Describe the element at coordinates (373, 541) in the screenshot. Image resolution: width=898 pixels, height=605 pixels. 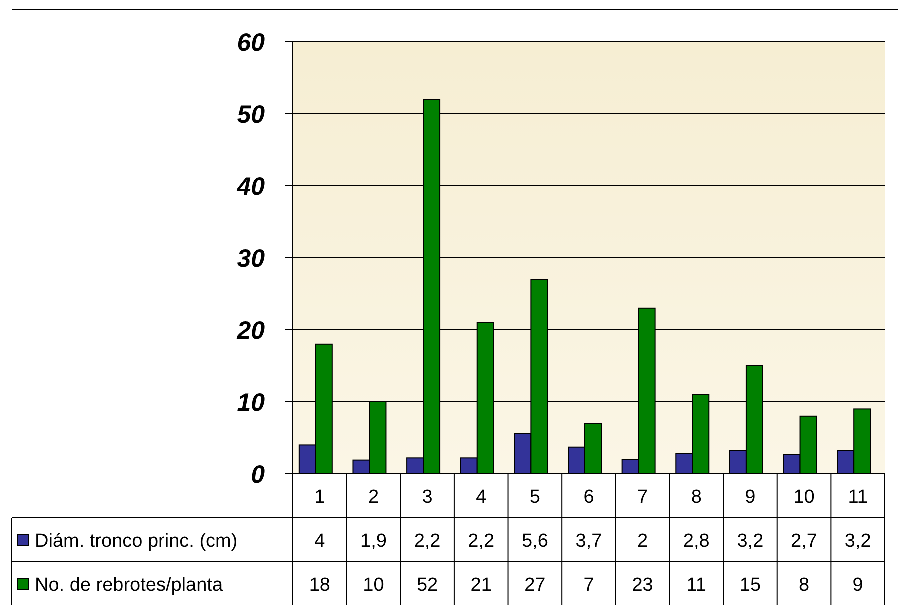
I see `data-label: 1,9` at that location.